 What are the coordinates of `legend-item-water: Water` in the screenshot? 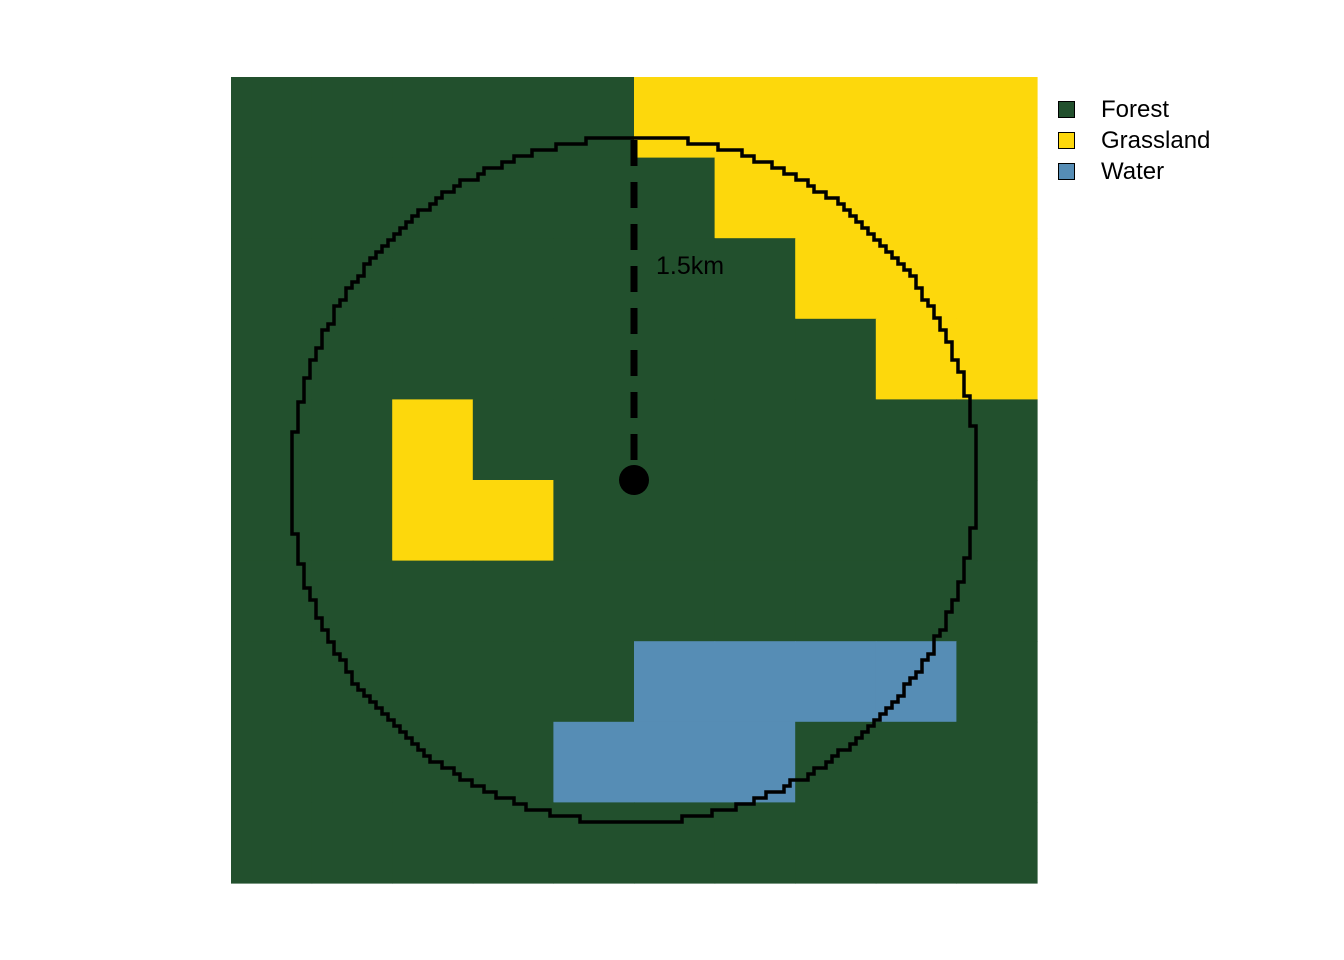 It's located at (1134, 171).